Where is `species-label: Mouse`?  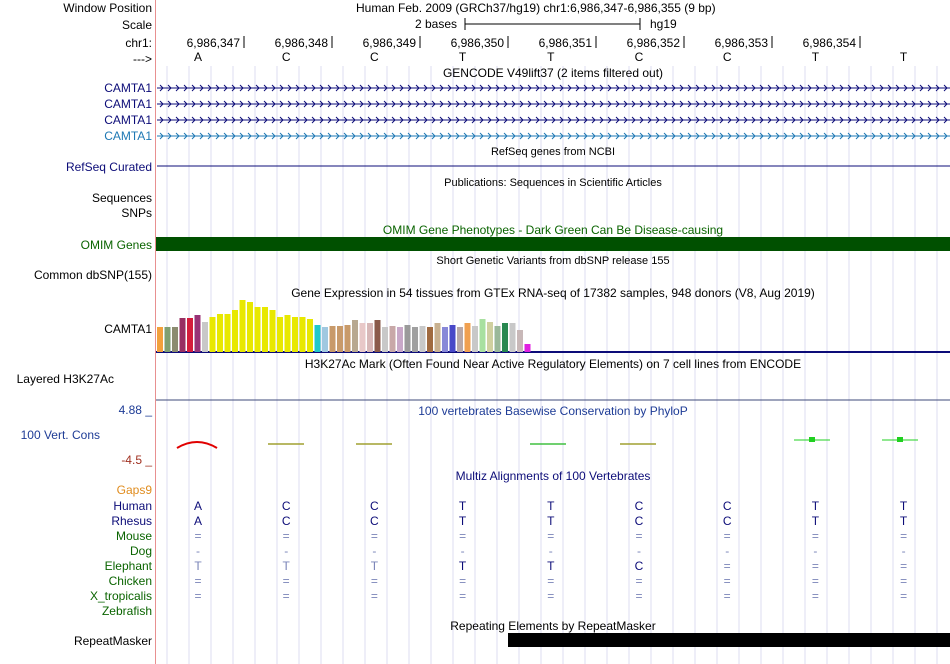 species-label: Mouse is located at coordinates (133, 536).